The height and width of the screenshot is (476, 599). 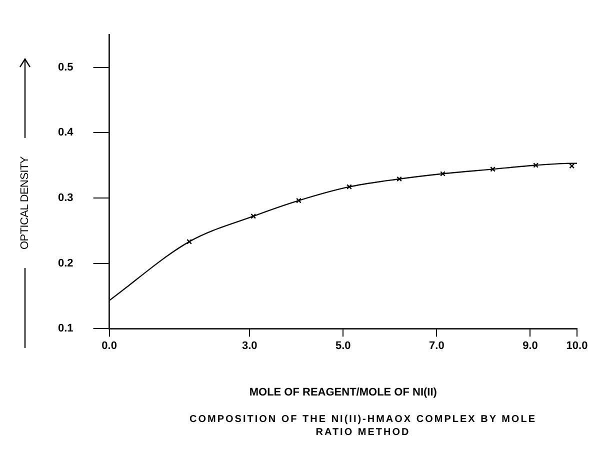 What do you see at coordinates (577, 346) in the screenshot?
I see `x-tick-label: 10.0` at bounding box center [577, 346].